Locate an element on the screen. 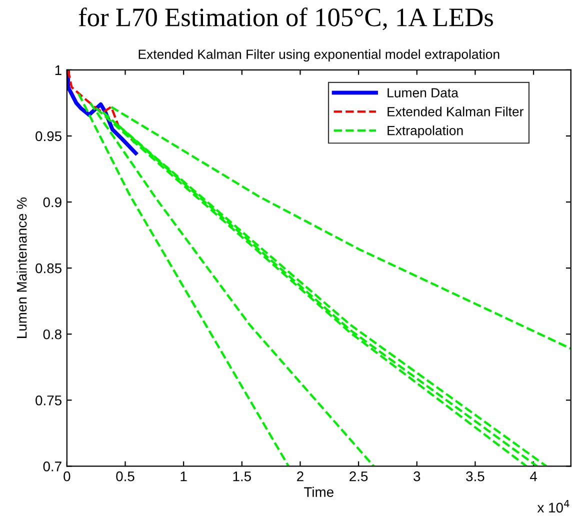 This screenshot has height=518, width=572. y-tick-label: 0.8 is located at coordinates (52, 334).